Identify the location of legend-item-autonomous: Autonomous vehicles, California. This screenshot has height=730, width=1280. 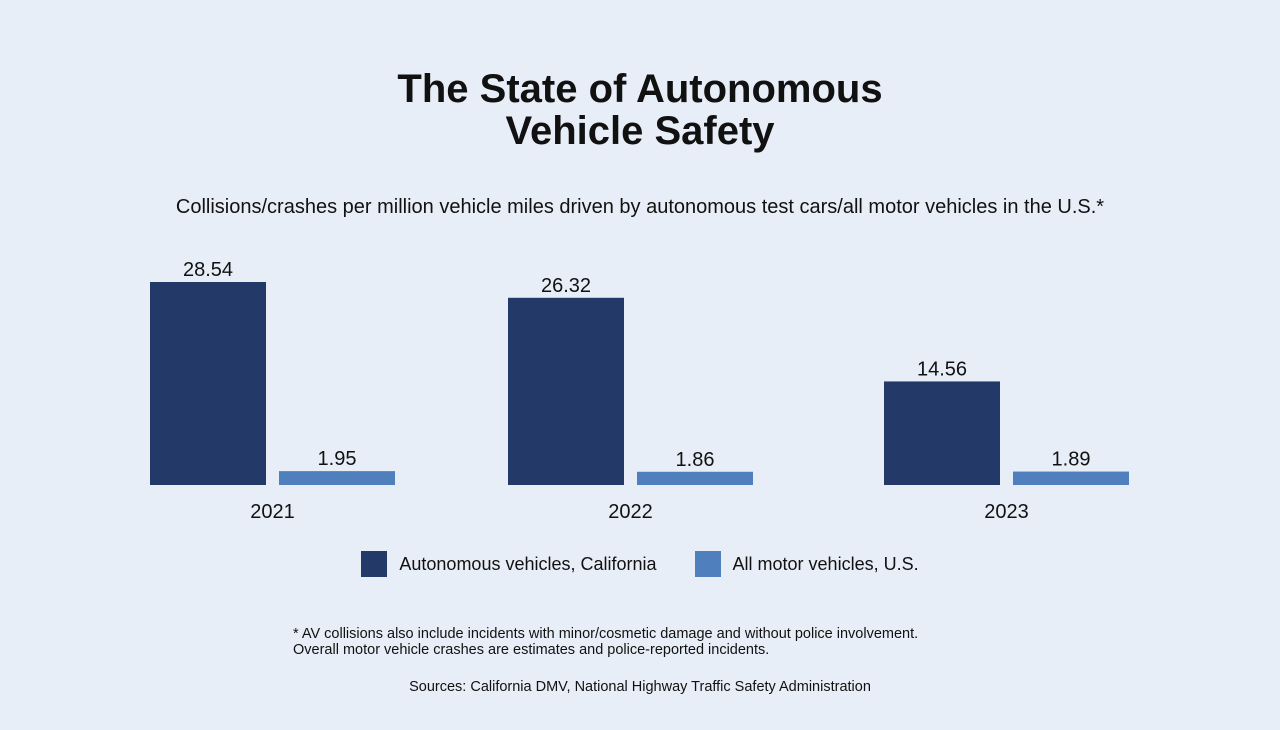
(509, 564).